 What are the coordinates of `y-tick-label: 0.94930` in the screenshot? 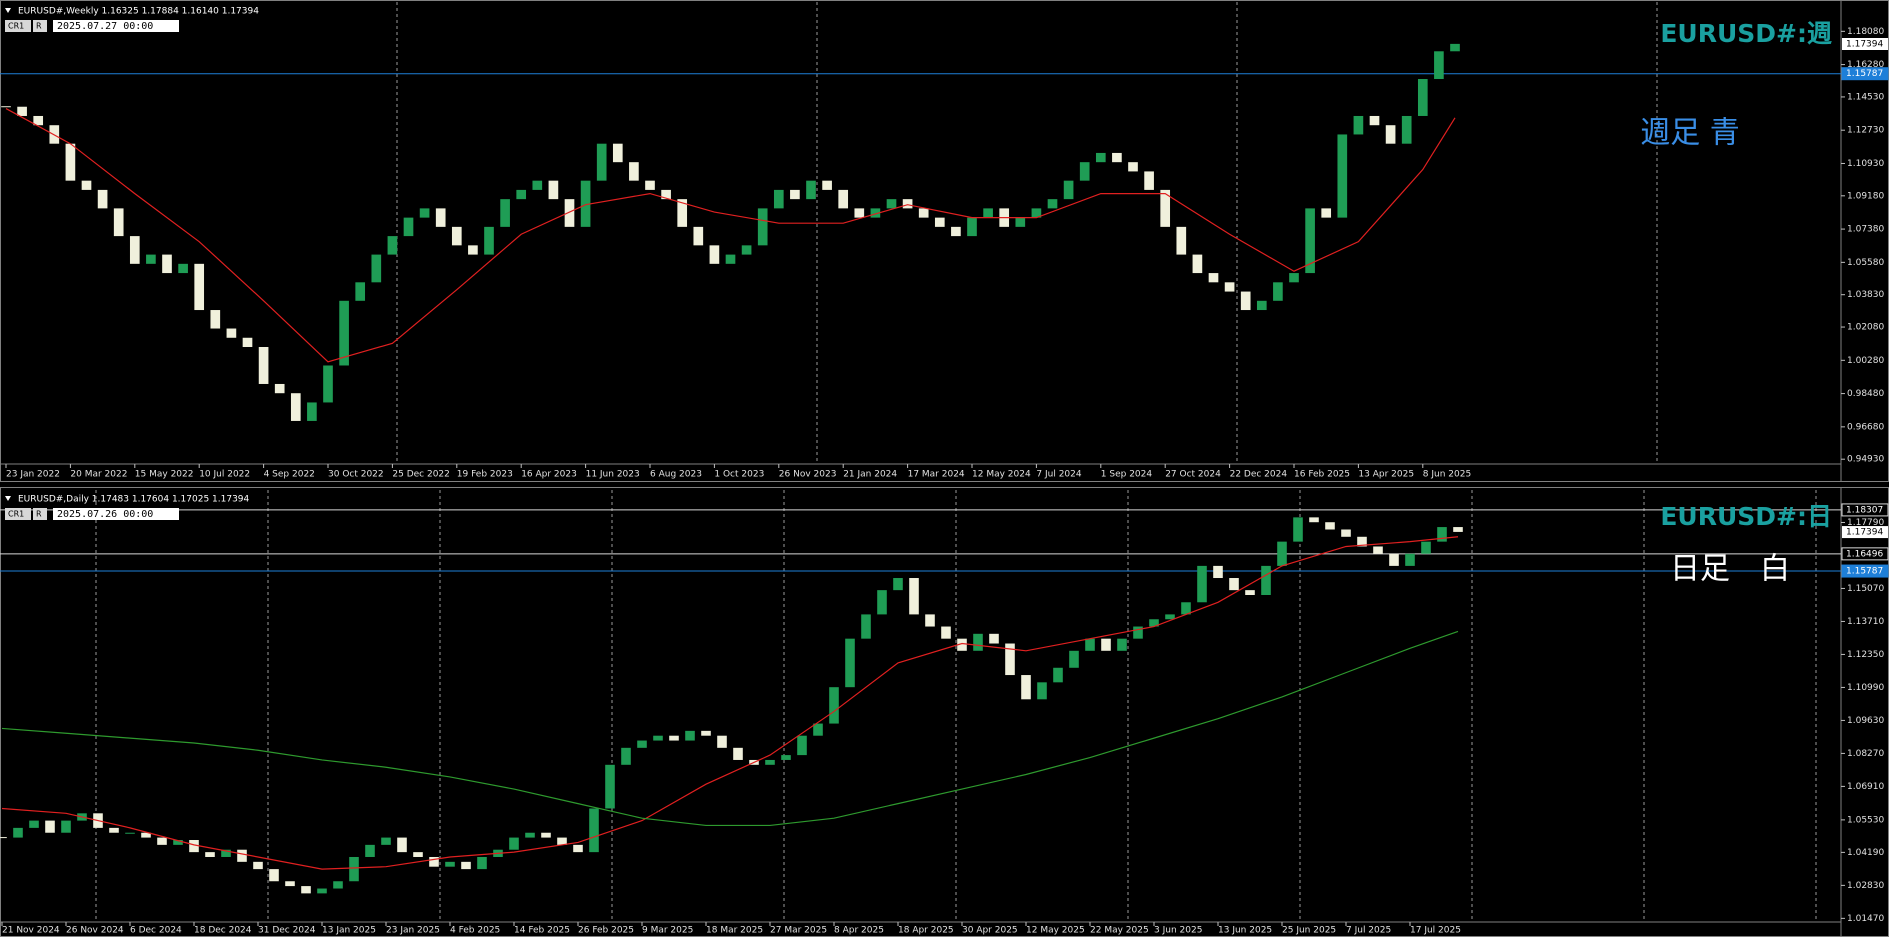 It's located at (1865, 460).